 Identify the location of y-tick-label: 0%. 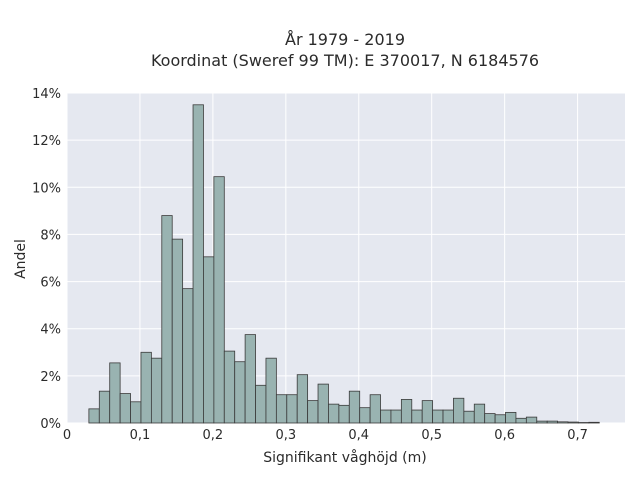
(50, 424).